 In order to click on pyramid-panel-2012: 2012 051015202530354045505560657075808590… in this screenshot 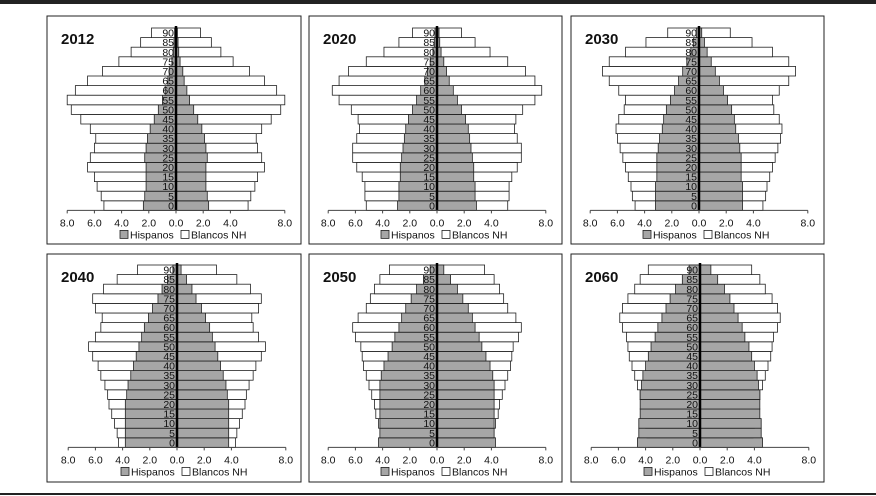, I will do `click(174, 130)`.